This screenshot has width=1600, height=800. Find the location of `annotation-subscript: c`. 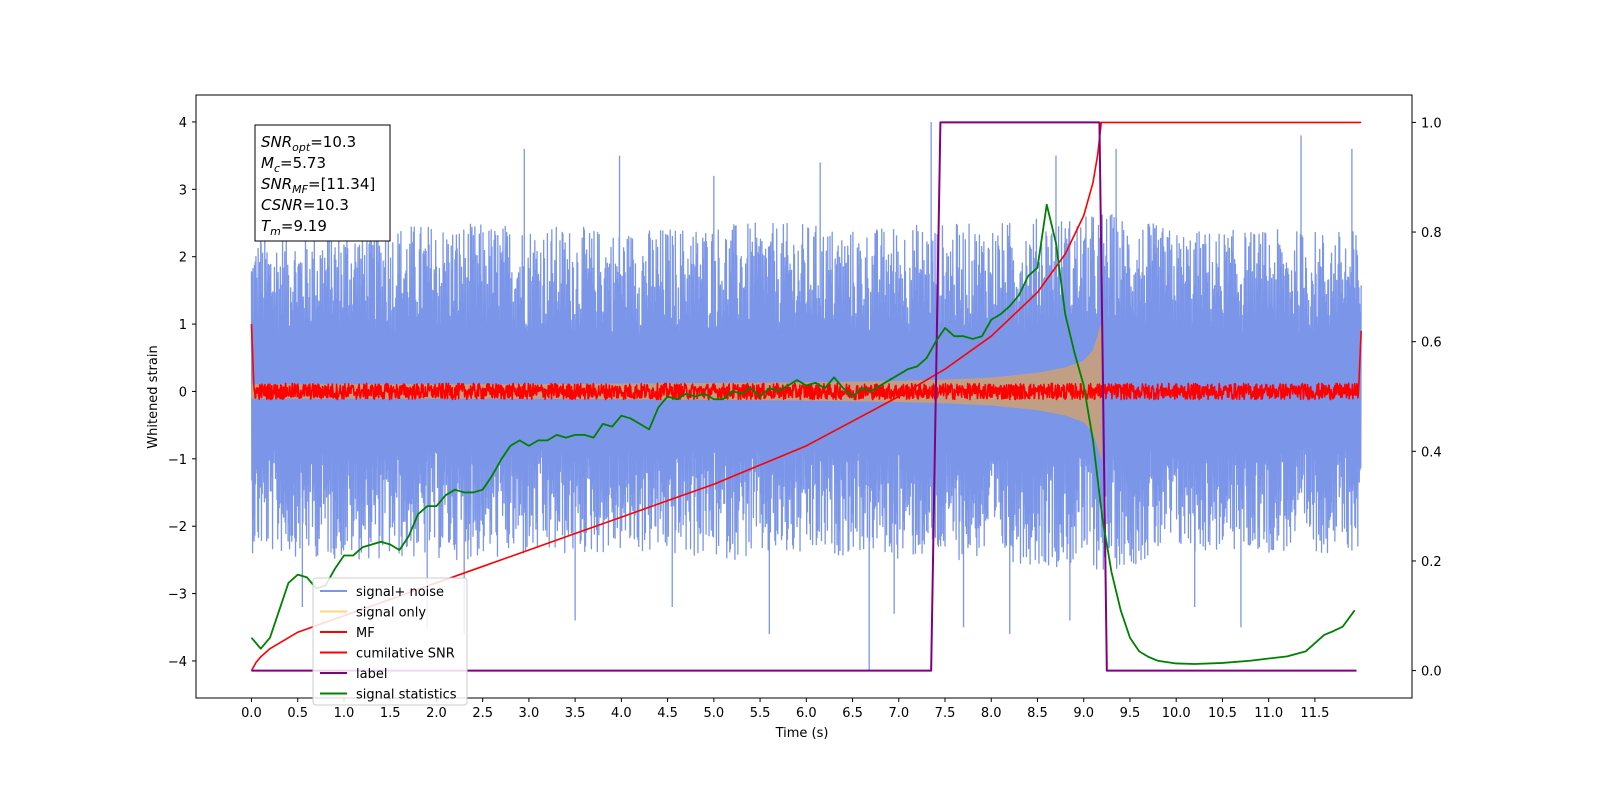

annotation-subscript: c is located at coordinates (277, 168).